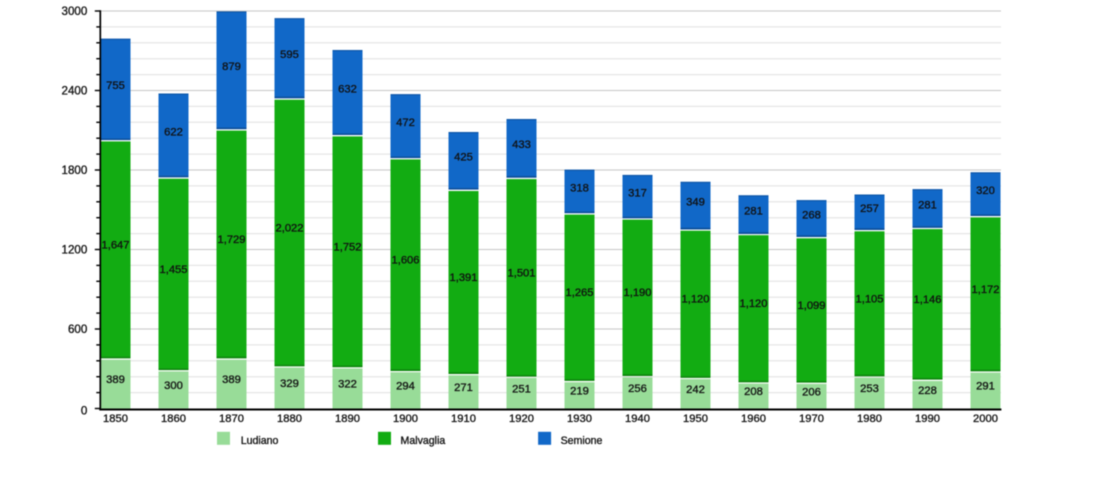  Describe the element at coordinates (637, 193) in the screenshot. I see `svg-text: 317` at that location.